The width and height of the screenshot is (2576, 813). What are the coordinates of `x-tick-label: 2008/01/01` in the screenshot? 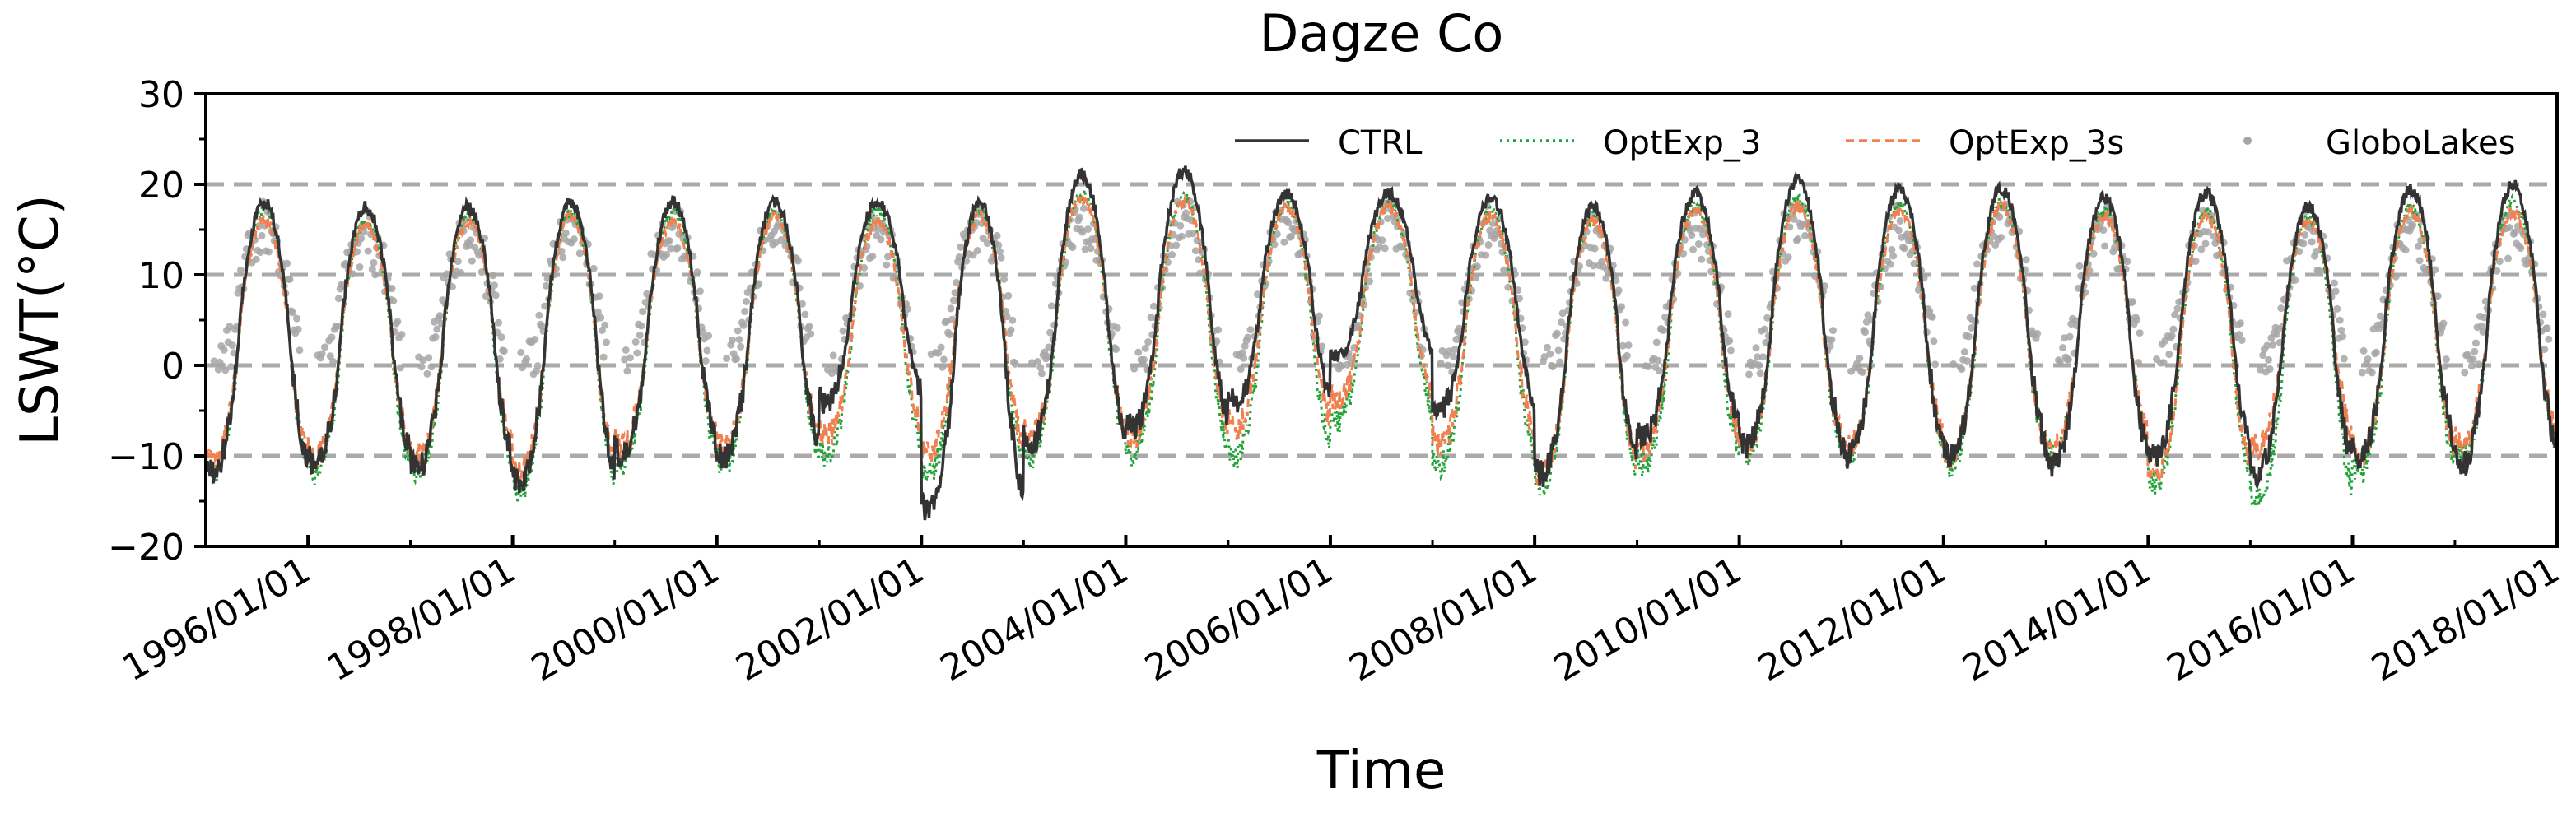 It's located at (1443, 619).